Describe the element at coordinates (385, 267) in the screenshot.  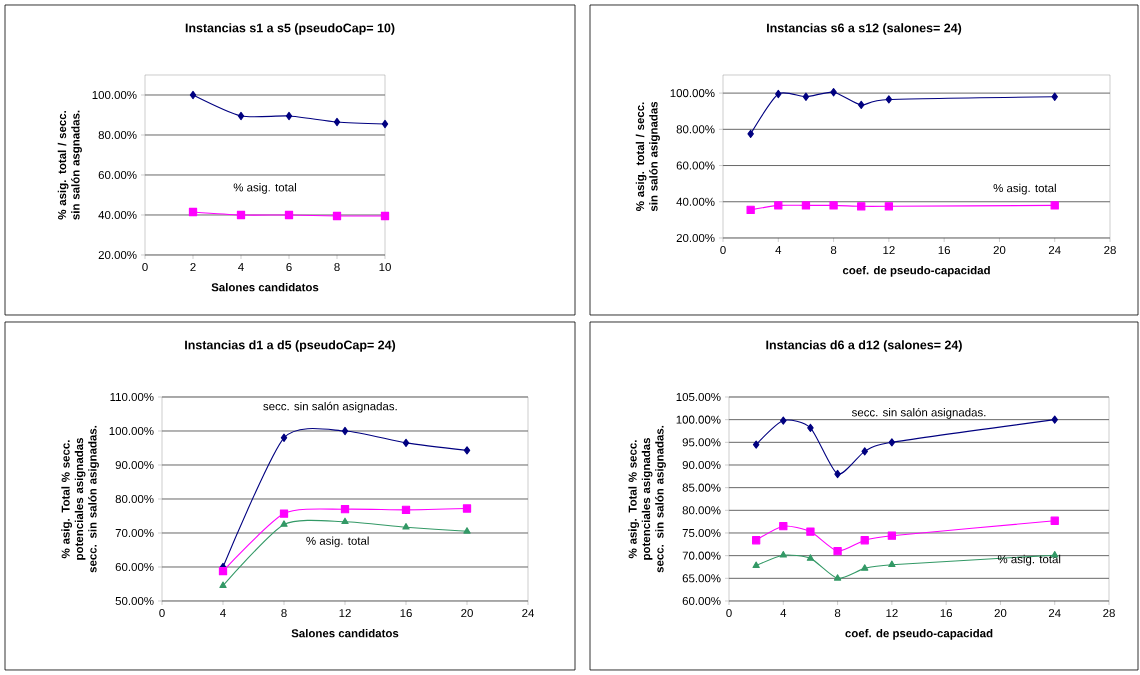
I see `x-tick-label: 10` at that location.